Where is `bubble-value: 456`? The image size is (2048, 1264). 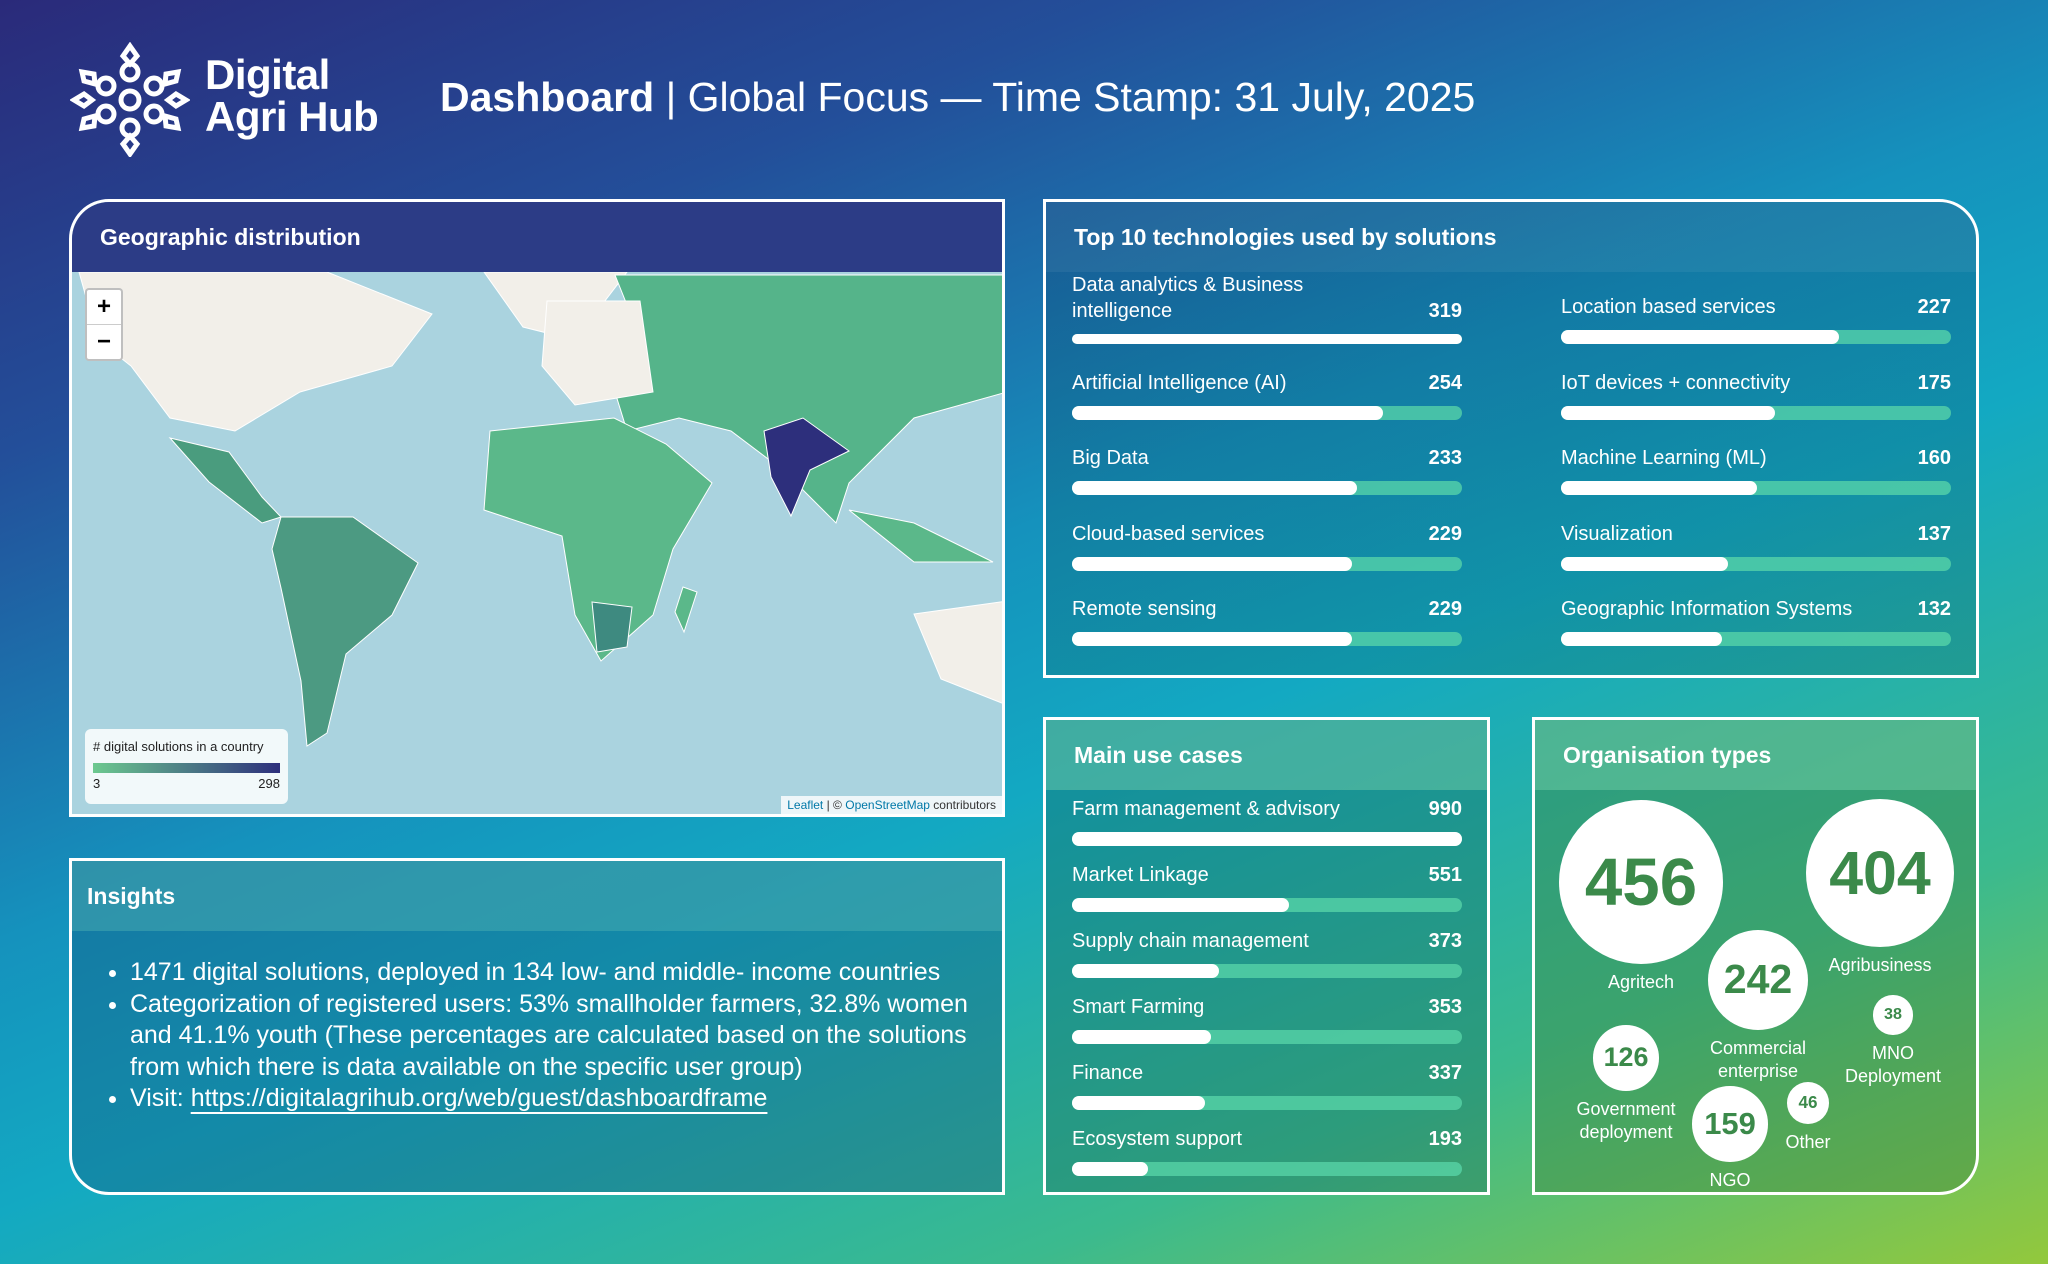 bubble-value: 456 is located at coordinates (1641, 882).